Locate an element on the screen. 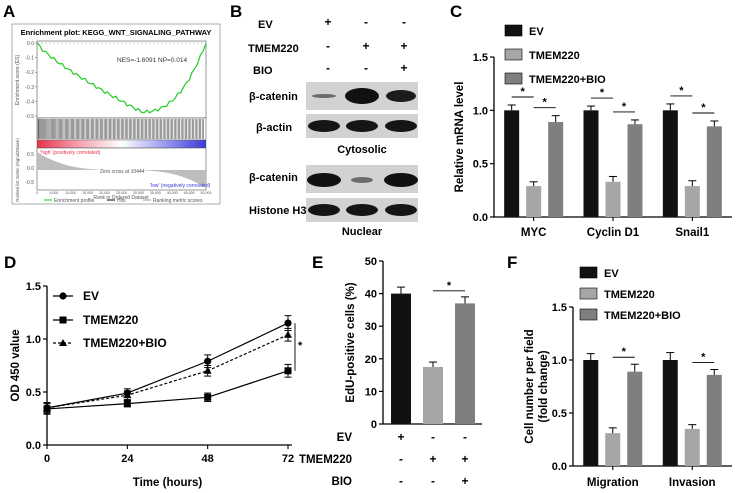 The image size is (737, 493). c-ylabel: Relative mRNA level is located at coordinates (460, 137).